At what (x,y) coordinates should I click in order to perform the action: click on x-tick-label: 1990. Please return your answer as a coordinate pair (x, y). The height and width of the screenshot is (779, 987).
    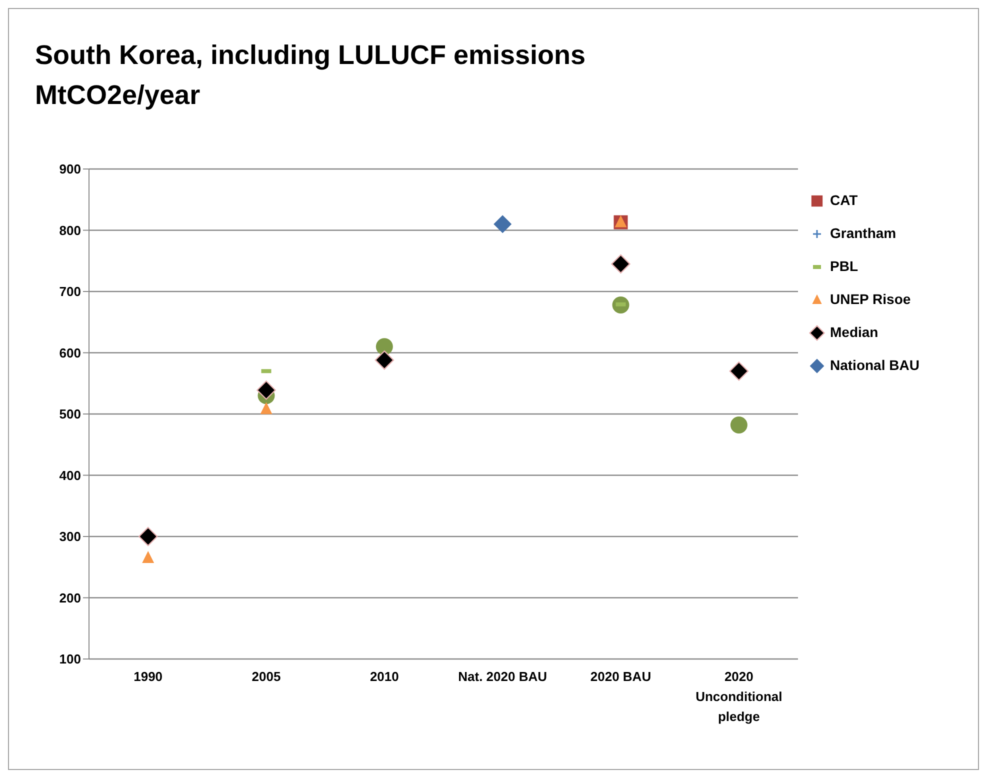
    Looking at the image, I should click on (148, 676).